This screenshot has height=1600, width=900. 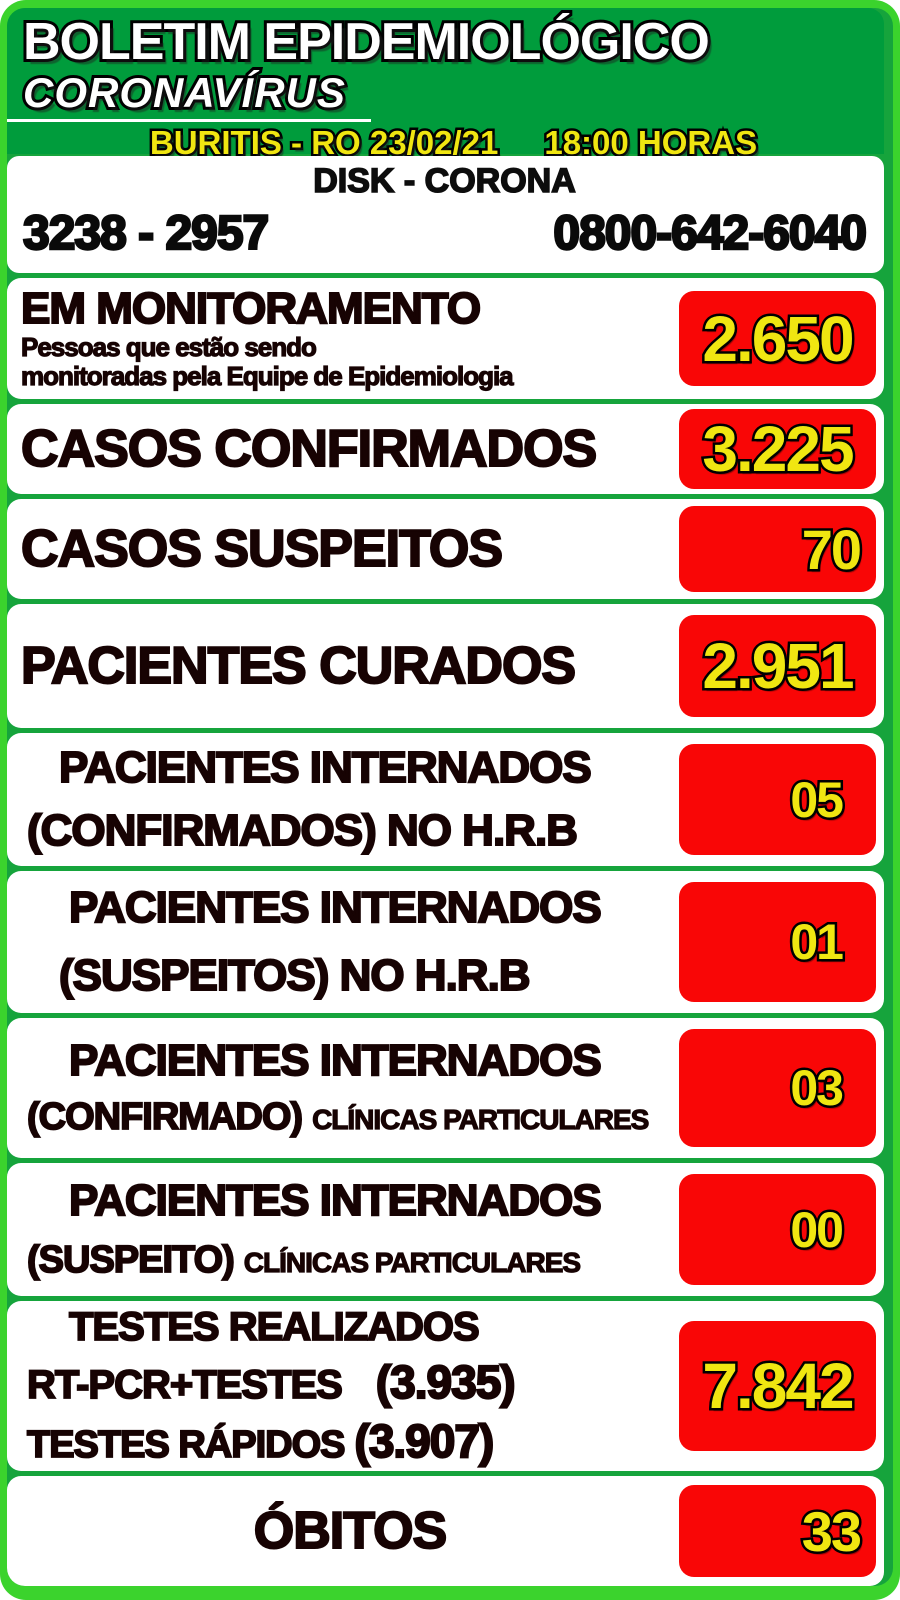 I want to click on stat-subtitle-line: TESTES RÁPIDOS (3.907), so click(x=352, y=1440).